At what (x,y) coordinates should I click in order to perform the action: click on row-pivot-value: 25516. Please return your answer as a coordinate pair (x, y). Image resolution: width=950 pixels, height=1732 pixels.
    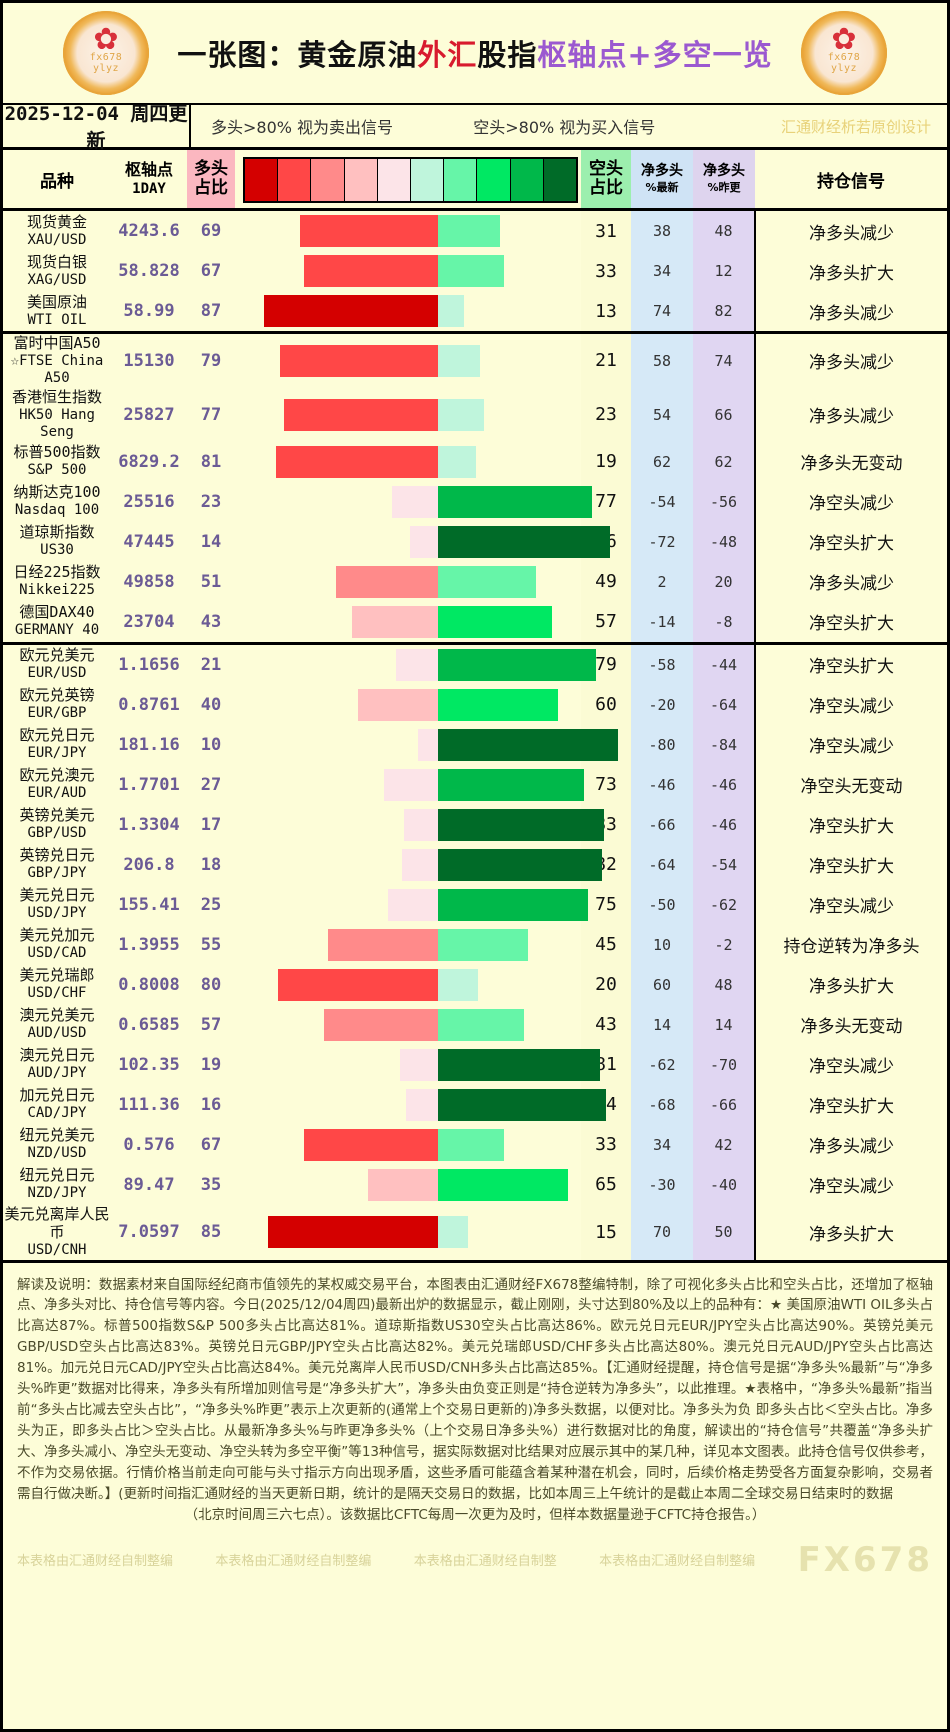
    Looking at the image, I should click on (149, 501).